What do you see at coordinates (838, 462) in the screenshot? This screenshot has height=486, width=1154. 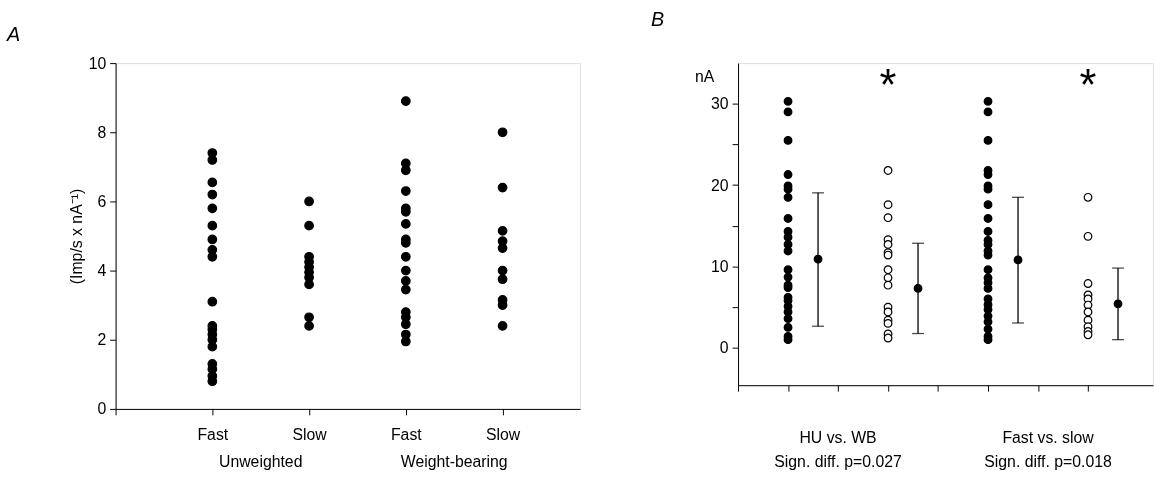 I see `text: Sign. diff. p=0.027` at bounding box center [838, 462].